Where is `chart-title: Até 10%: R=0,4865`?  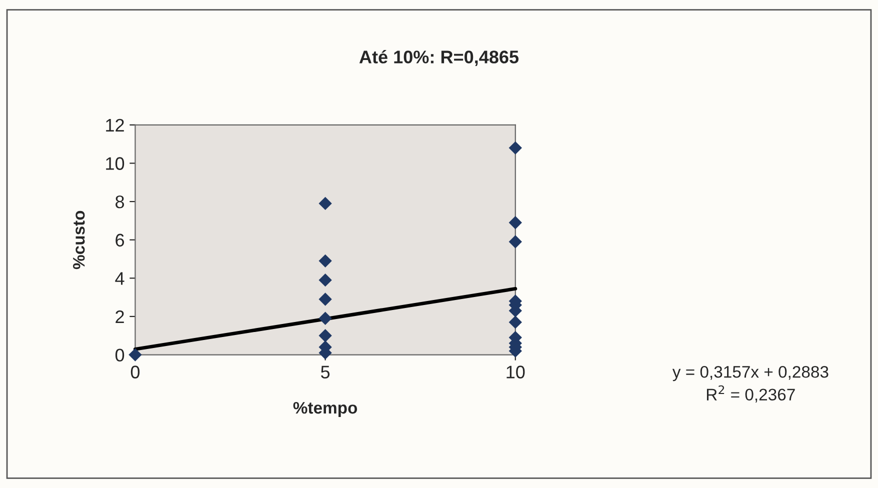
chart-title: Até 10%: R=0,4865 is located at coordinates (439, 58).